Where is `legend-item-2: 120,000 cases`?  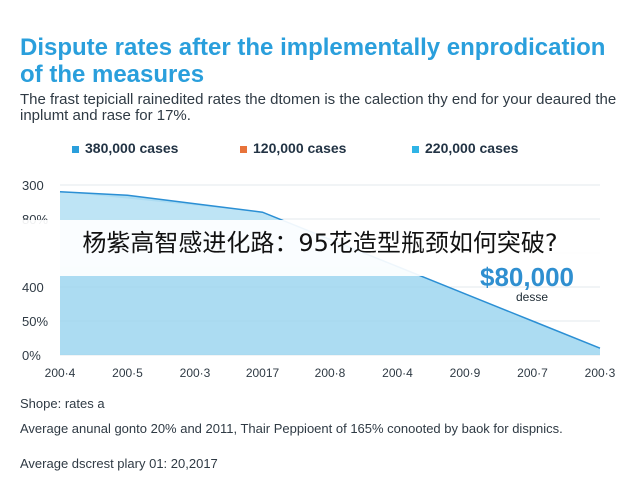 legend-item-2: 120,000 cases is located at coordinates (293, 148).